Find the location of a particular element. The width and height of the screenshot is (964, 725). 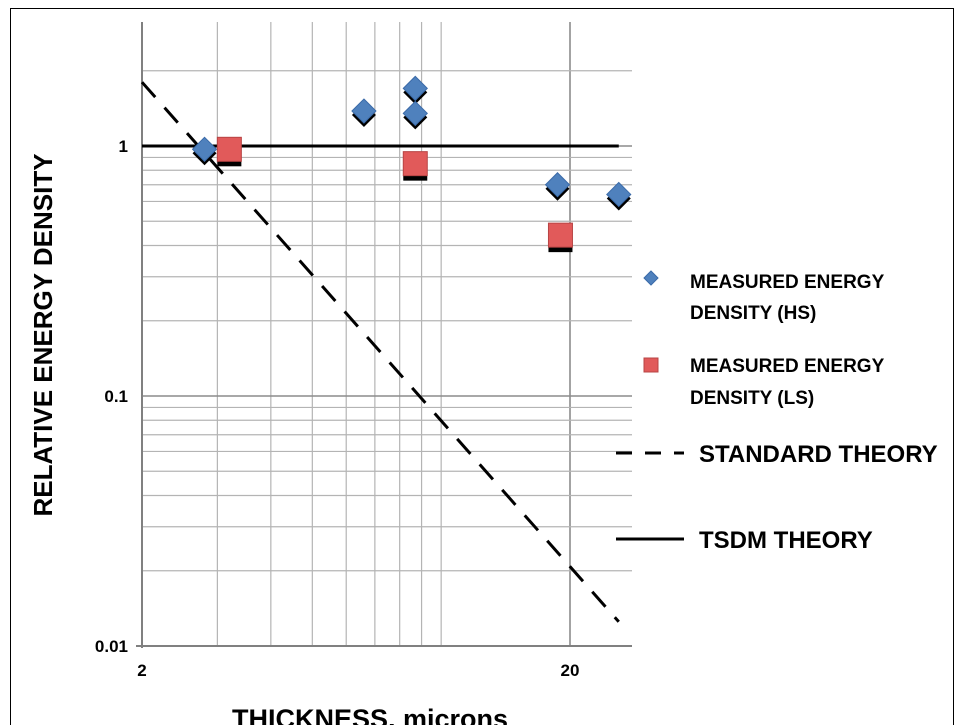

legend-hs-label-line2: DENSITY (HS) is located at coordinates (753, 313).